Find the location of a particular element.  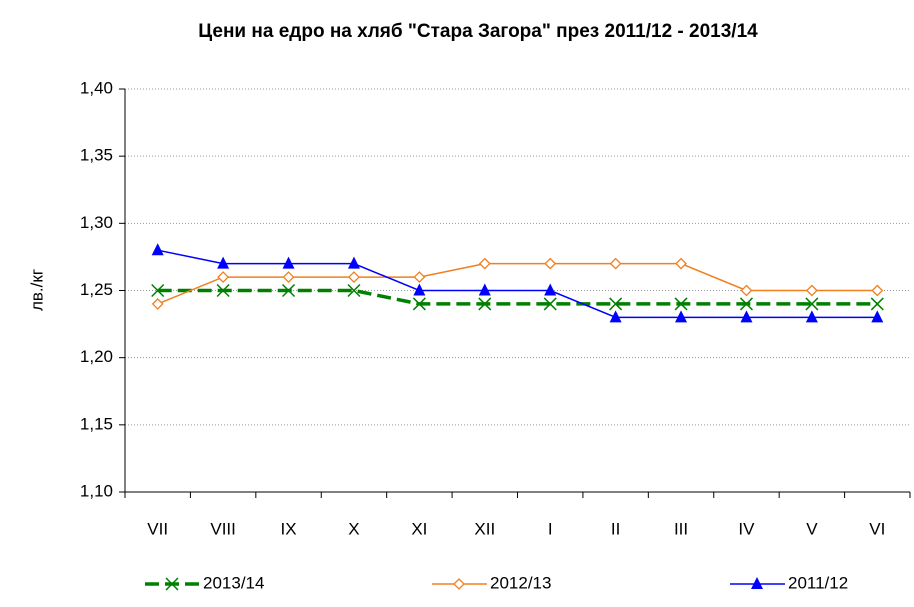

y-axis-title: лв./кг is located at coordinates (36, 290).